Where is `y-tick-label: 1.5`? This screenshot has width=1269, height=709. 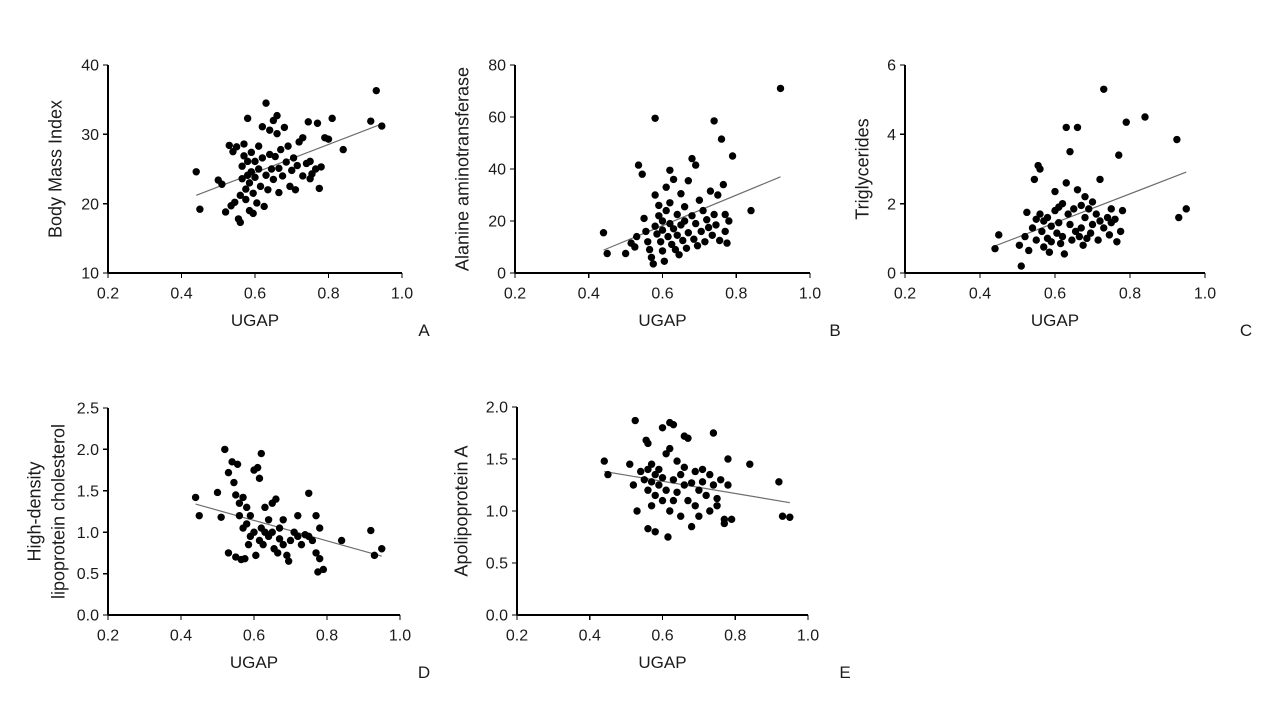
y-tick-label: 1.5 is located at coordinates (88, 491).